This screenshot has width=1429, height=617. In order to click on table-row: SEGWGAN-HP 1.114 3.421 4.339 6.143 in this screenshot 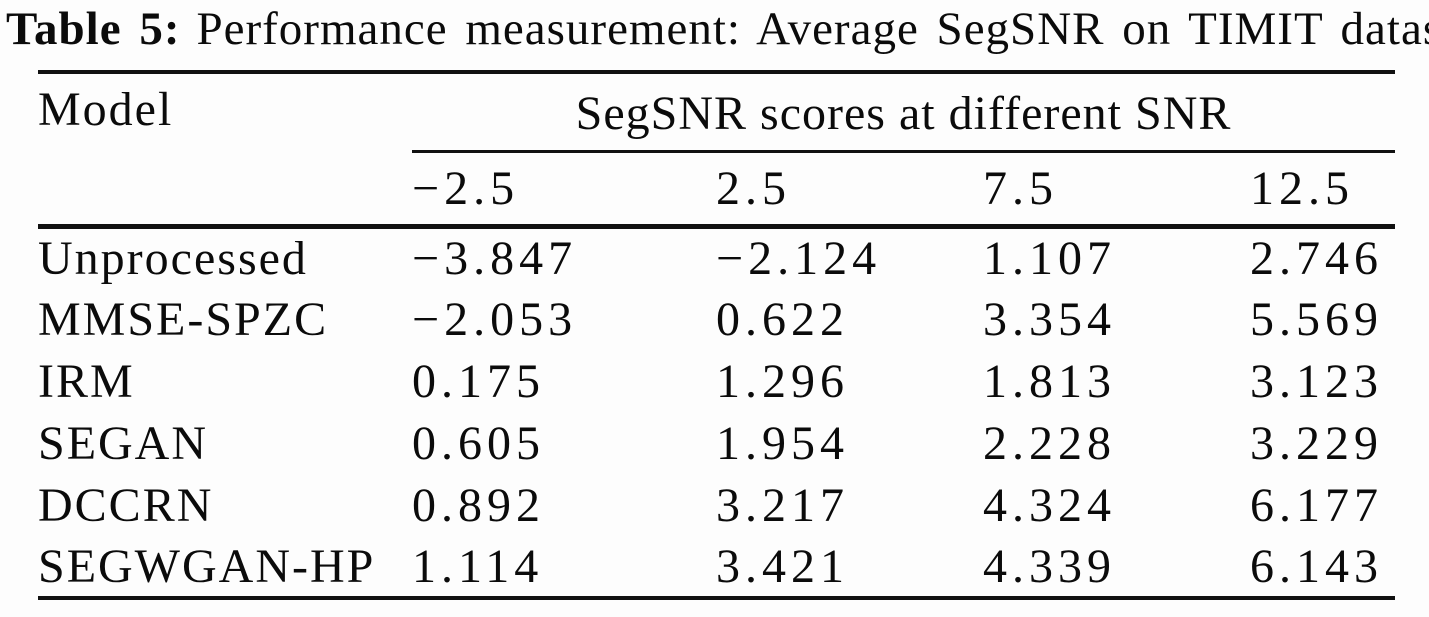, I will do `click(716, 567)`.